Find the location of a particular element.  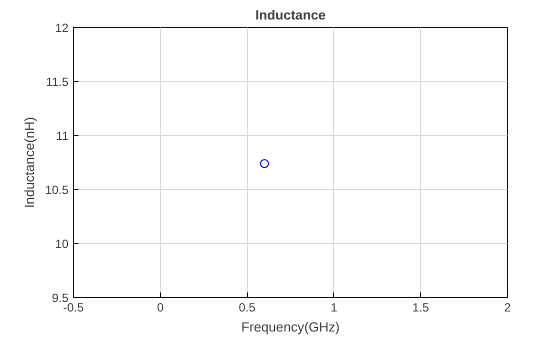

x-tick-label: 2 is located at coordinates (508, 307).